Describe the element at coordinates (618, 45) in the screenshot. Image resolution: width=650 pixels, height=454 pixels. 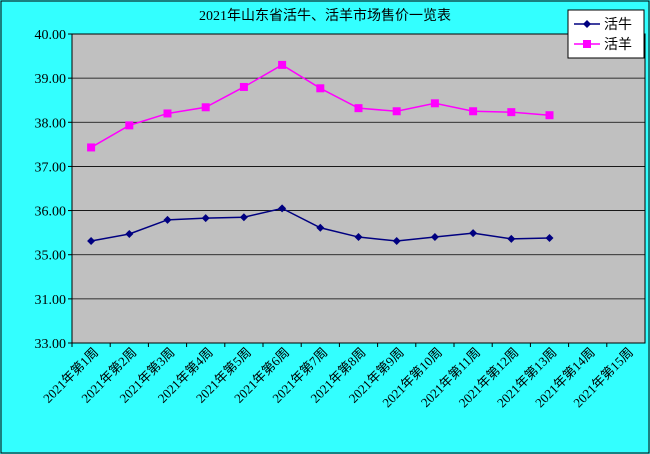
I see `legend-label: 活羊` at that location.